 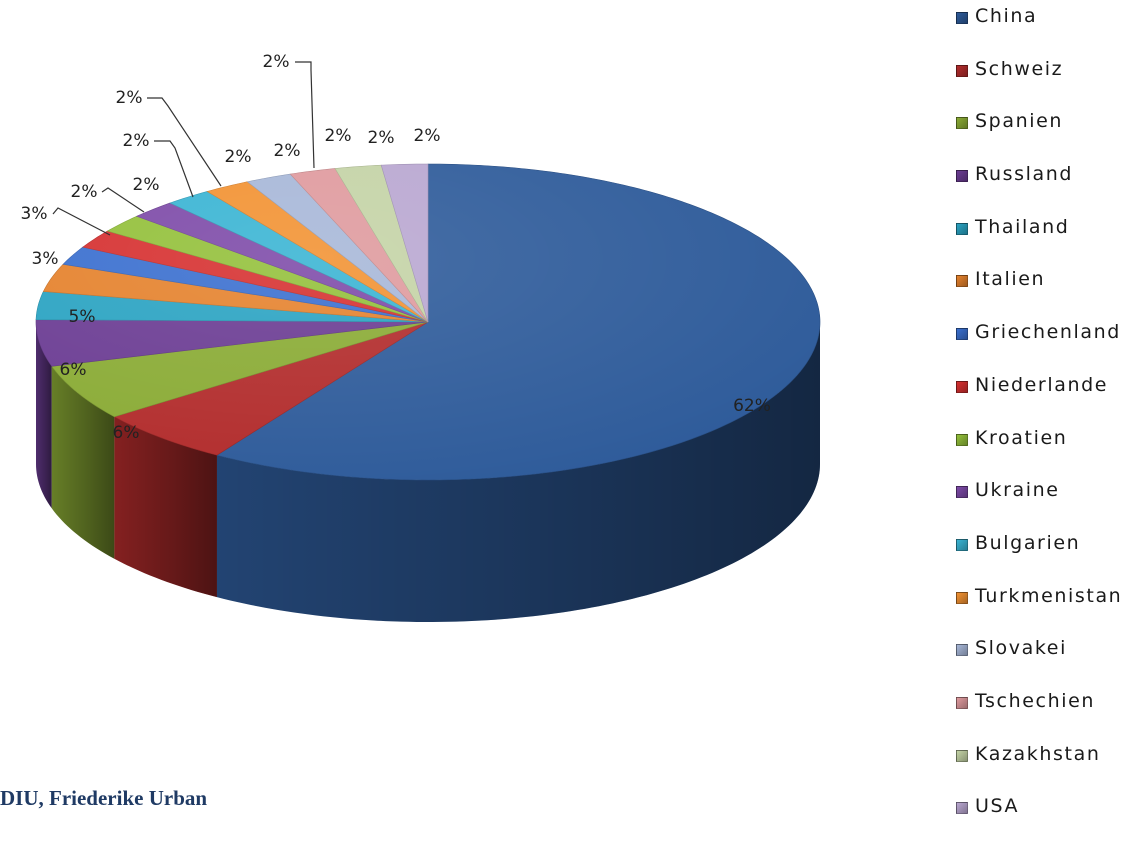 What do you see at coordinates (238, 157) in the screenshot?
I see `data-label-bulgarien: 2%` at bounding box center [238, 157].